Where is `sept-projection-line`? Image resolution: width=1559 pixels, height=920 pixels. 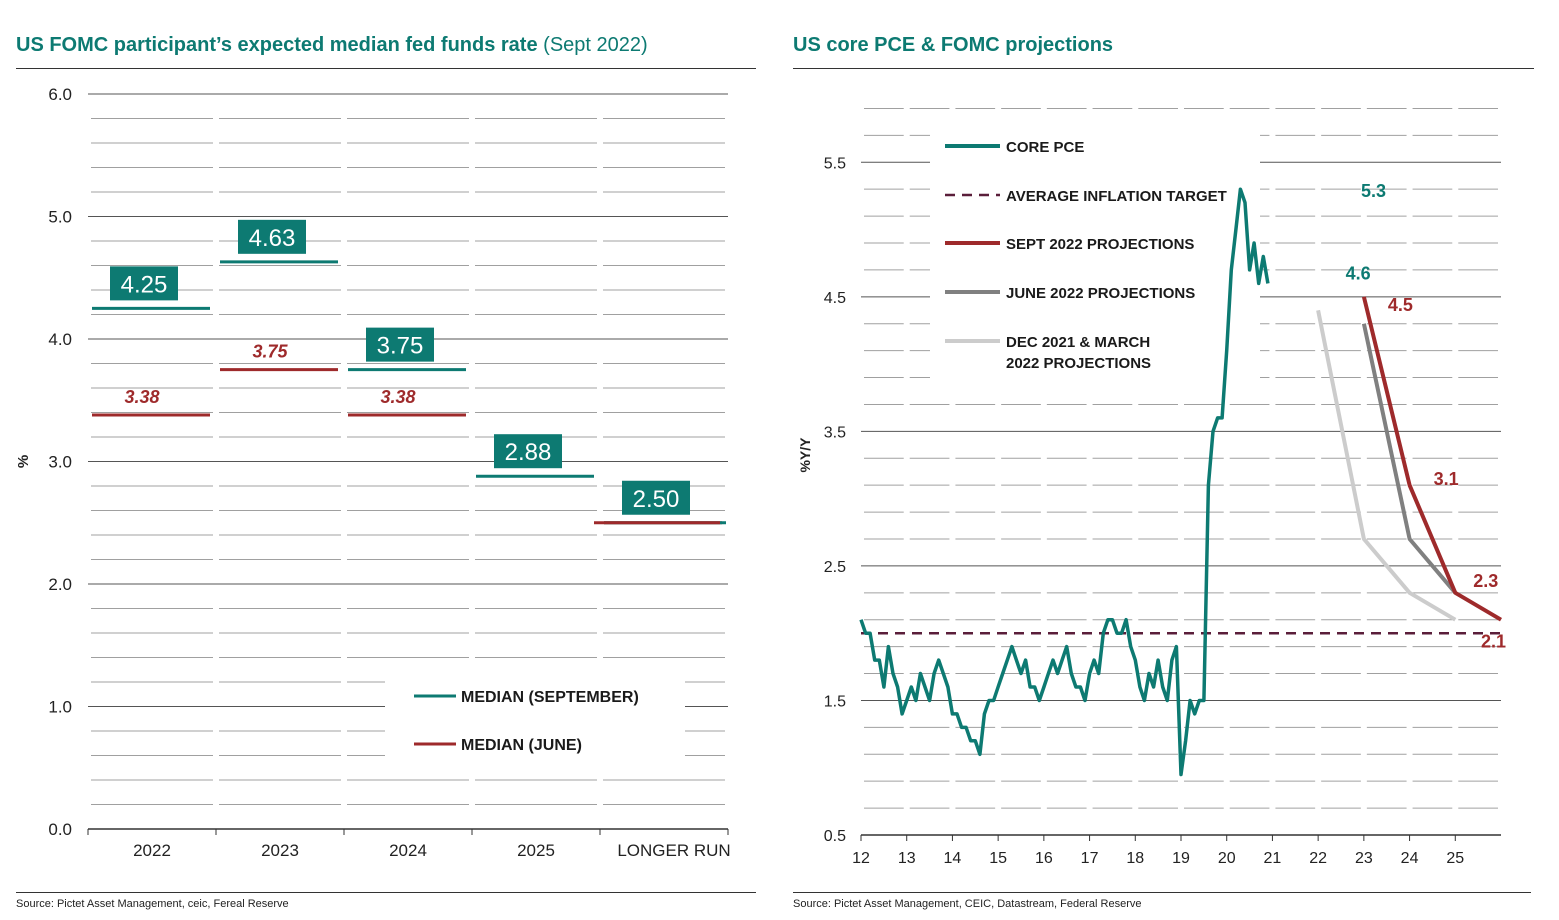
sept-projection-line is located at coordinates (1432, 459).